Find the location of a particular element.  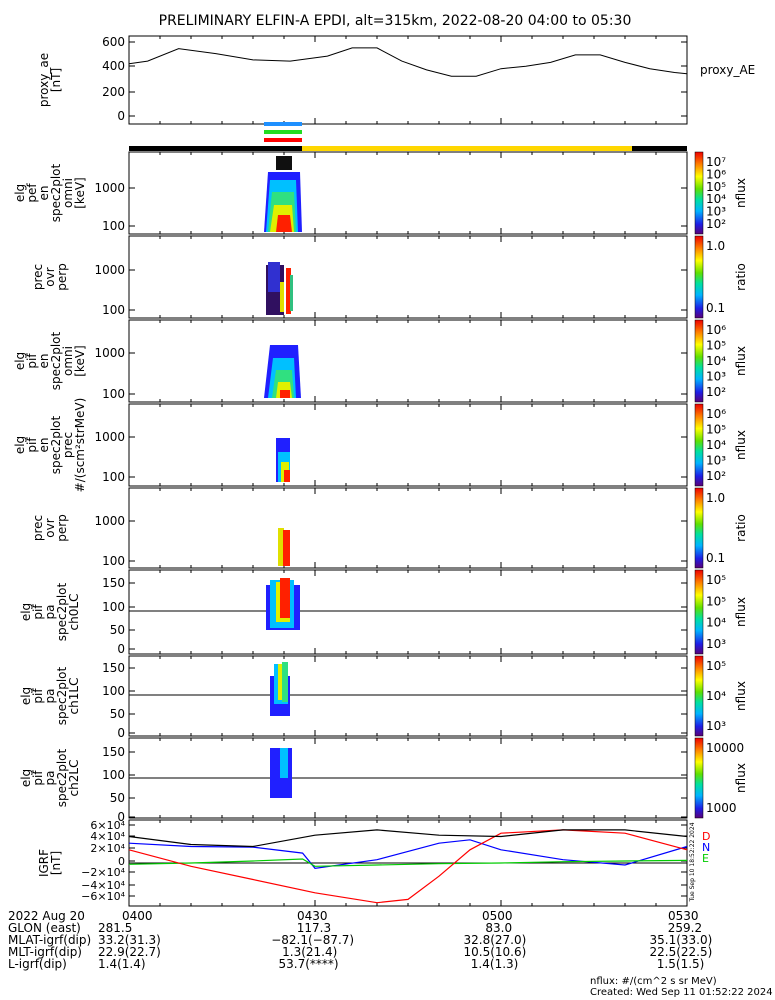

p1-red is located at coordinates (284, 223).